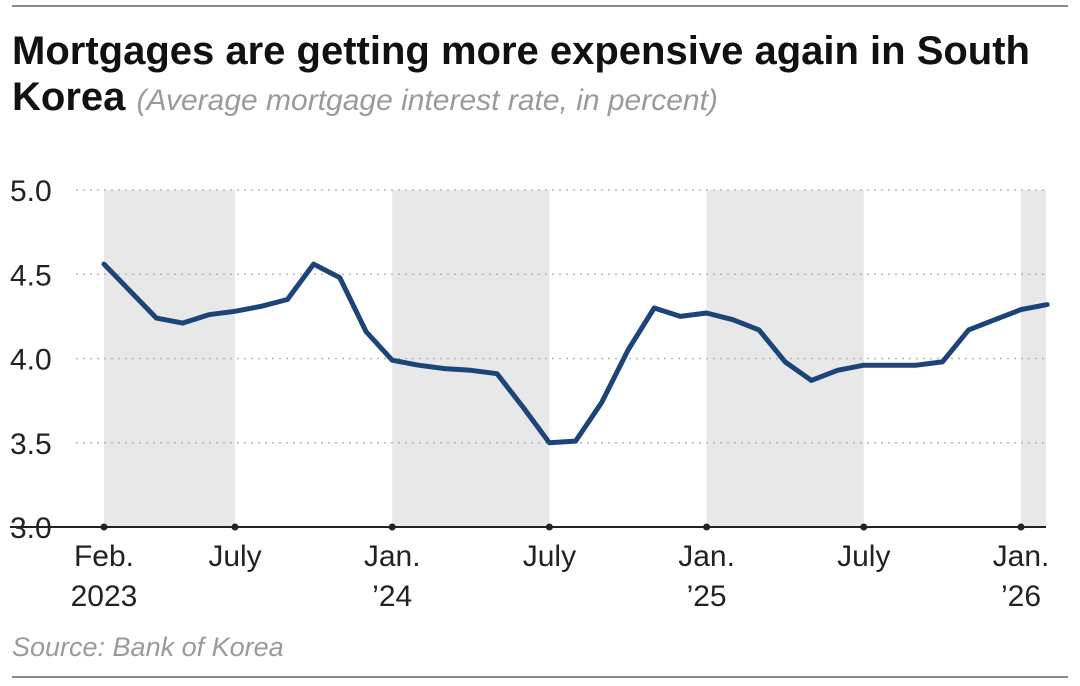  I want to click on shaded-band-2024-h1, so click(471, 358).